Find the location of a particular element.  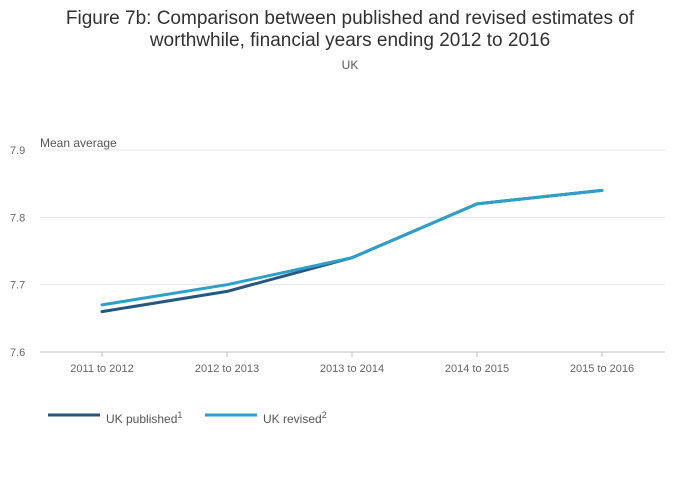

y-tick-label: 7.9 is located at coordinates (17, 151).